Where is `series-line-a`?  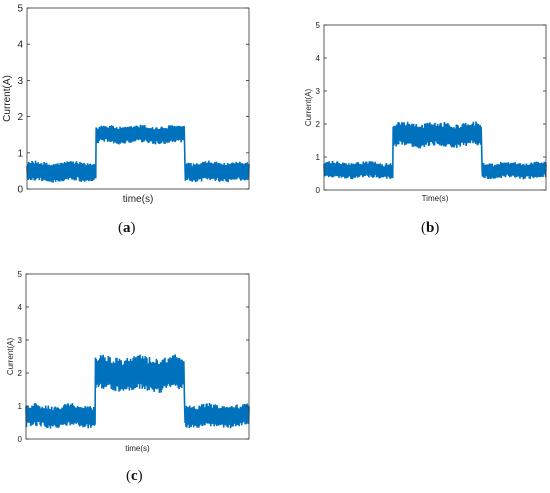 series-line-a is located at coordinates (138, 153).